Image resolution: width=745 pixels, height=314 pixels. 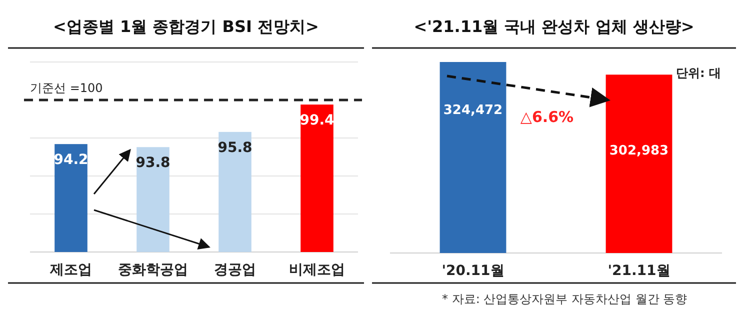 I want to click on x-tick-label: 제조업, so click(x=70, y=270).